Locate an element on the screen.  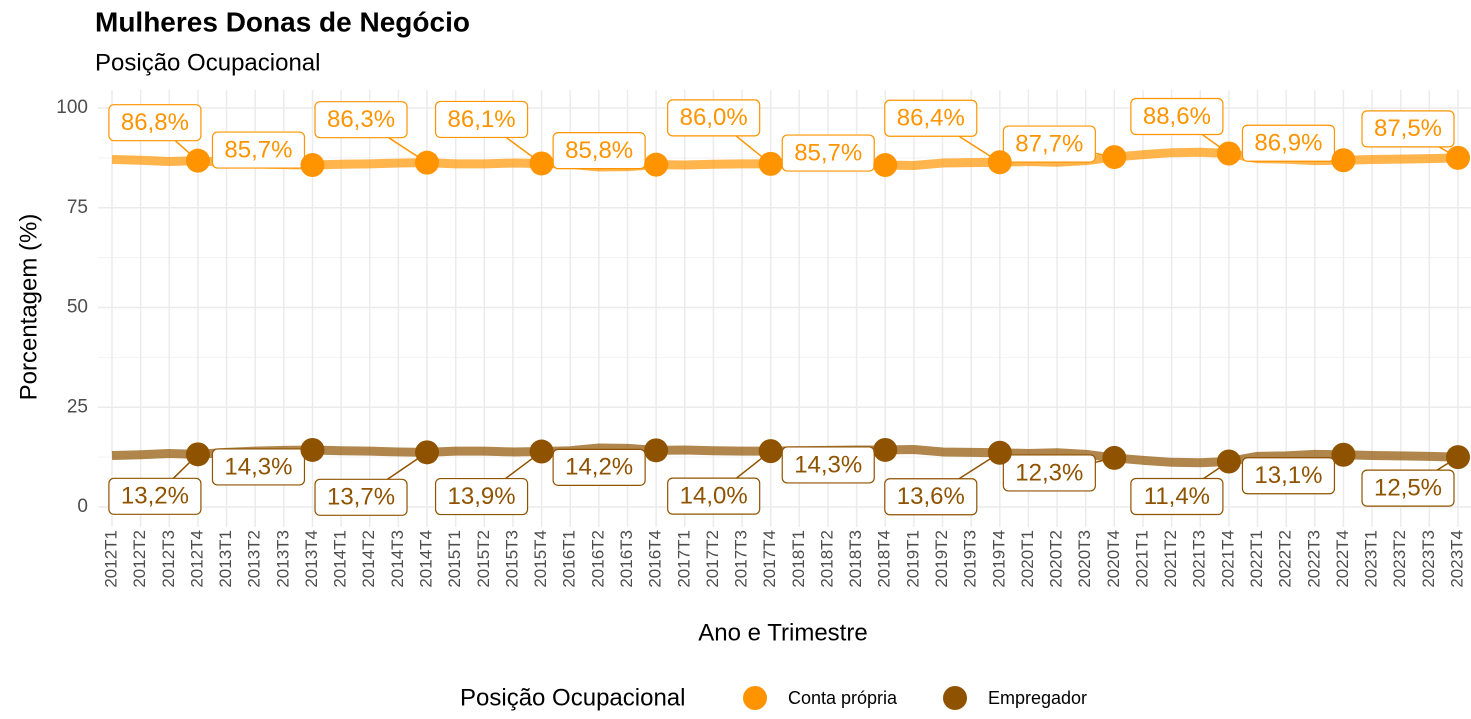
data-label: 13,2% is located at coordinates (155, 496).